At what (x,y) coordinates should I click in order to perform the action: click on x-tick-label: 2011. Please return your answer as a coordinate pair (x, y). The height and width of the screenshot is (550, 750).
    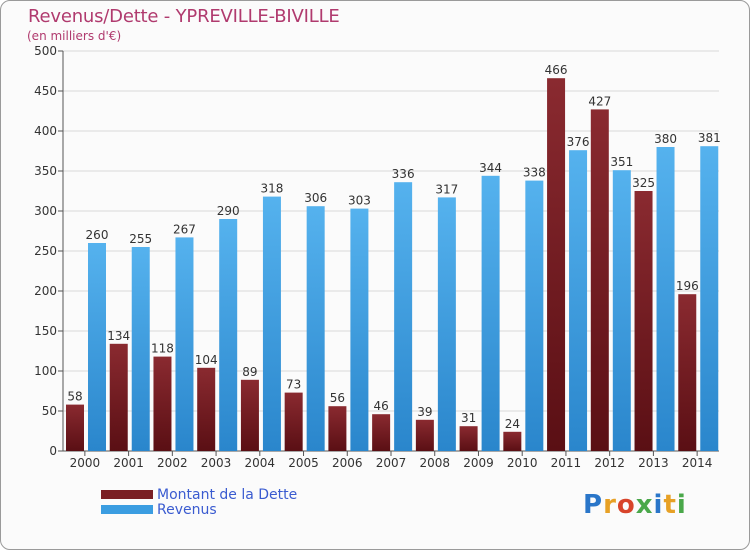
    Looking at the image, I should click on (566, 463).